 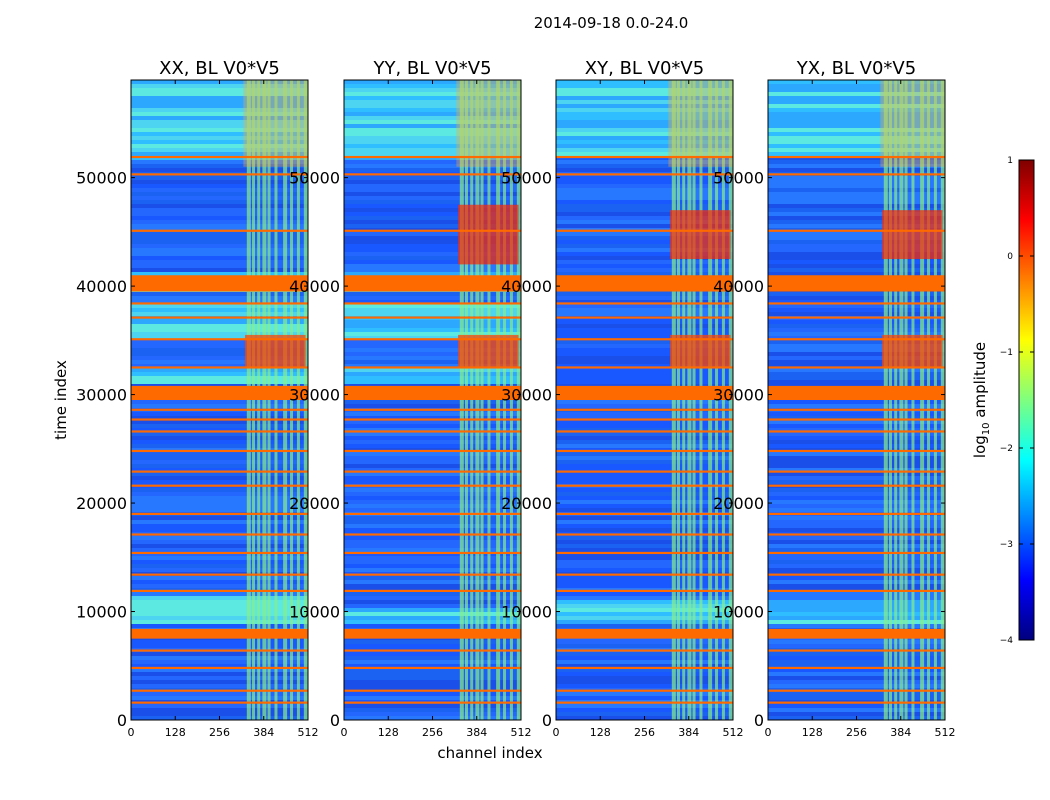 I want to click on y-tick-label: 0, so click(x=759, y=720).